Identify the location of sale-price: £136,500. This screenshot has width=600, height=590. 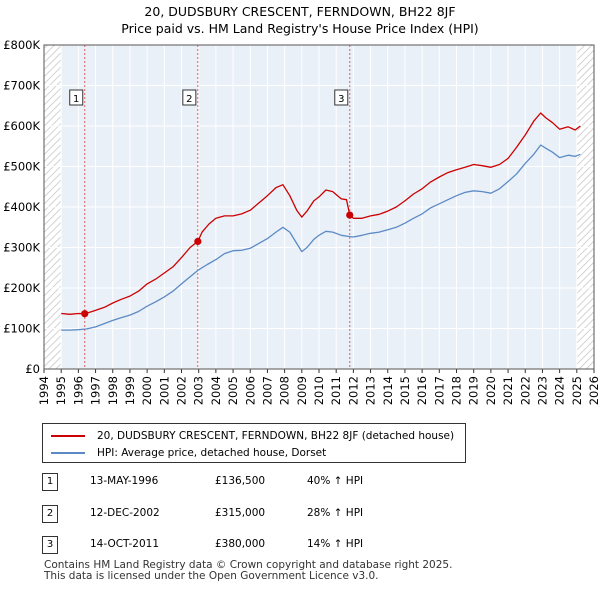
(240, 481).